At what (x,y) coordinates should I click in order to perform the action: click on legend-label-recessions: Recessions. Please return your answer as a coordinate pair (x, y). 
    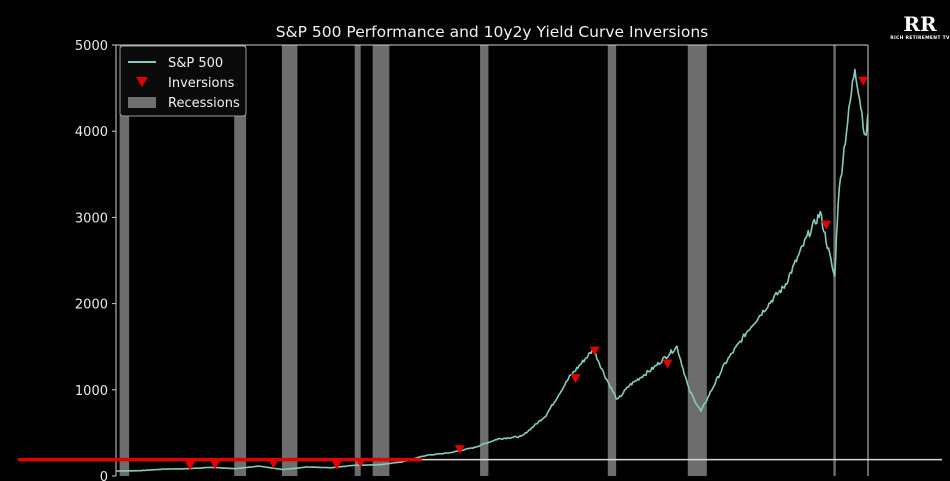
    Looking at the image, I should click on (204, 103).